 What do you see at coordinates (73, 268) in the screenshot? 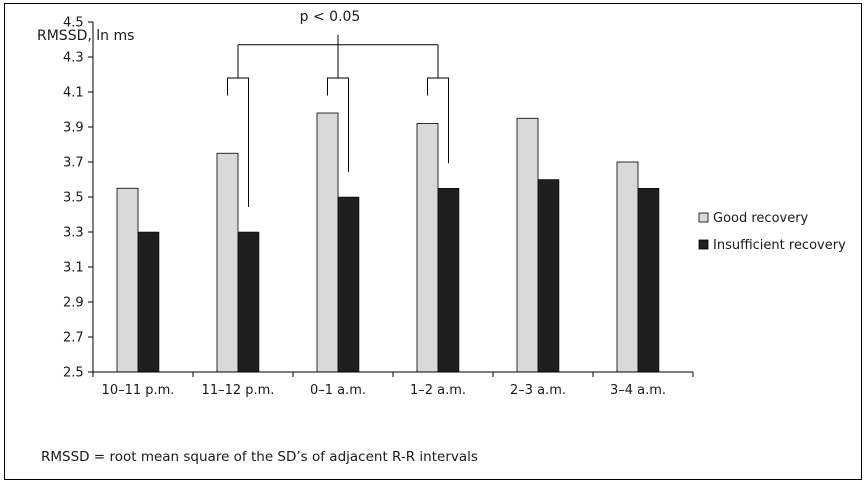
I see `y-tick-label: 3.1` at bounding box center [73, 268].